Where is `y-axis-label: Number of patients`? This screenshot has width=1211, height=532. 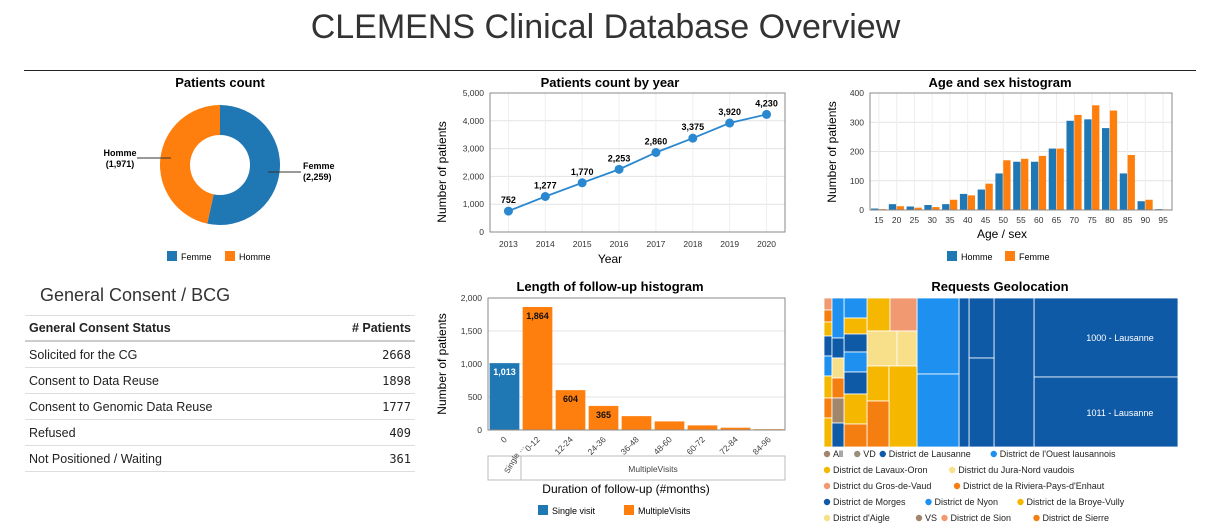 y-axis-label: Number of patients is located at coordinates (832, 151).